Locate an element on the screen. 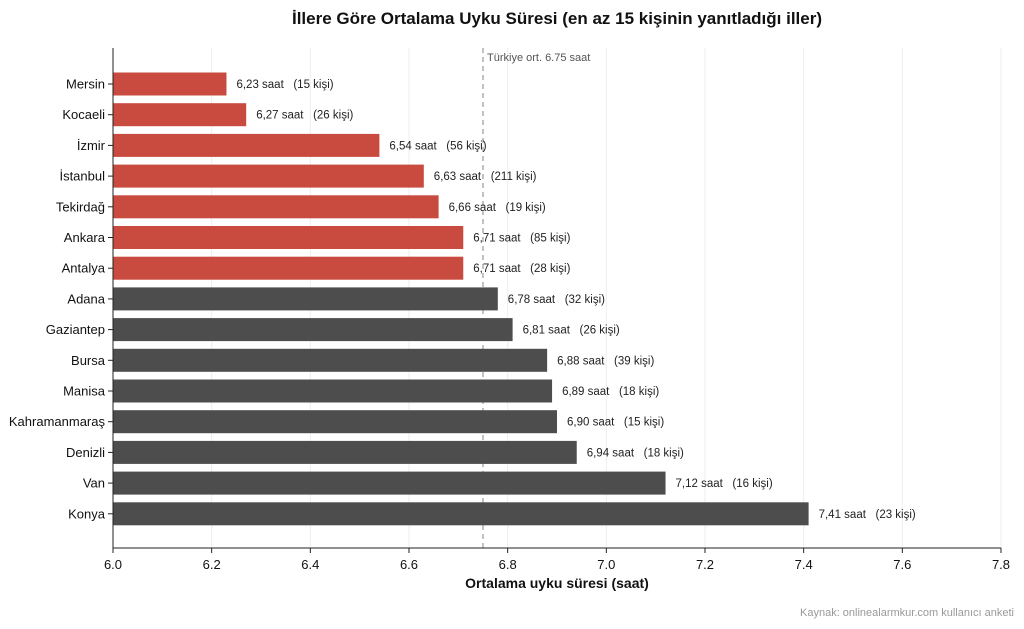 Image resolution: width=1024 pixels, height=629 pixels. x-tick-label: 6.2 is located at coordinates (212, 564).